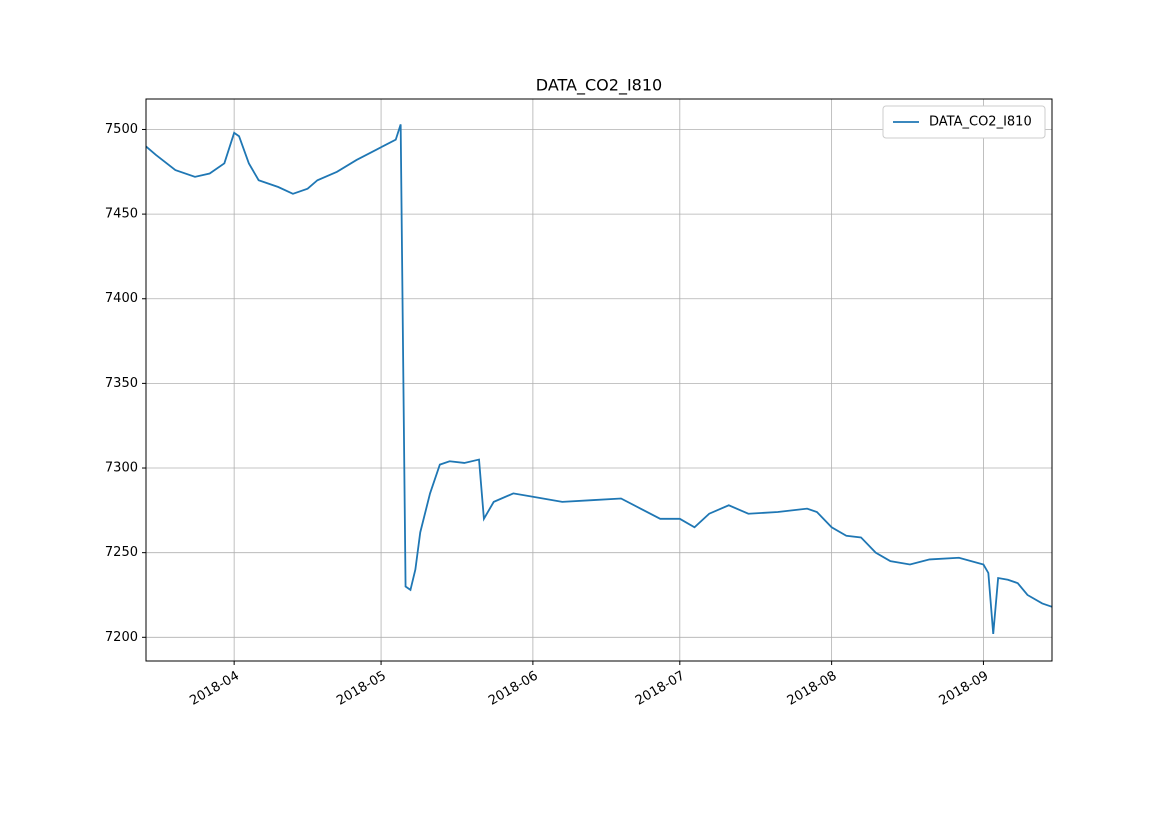 The image size is (1169, 831). I want to click on y-tick-label: 7300, so click(121, 468).